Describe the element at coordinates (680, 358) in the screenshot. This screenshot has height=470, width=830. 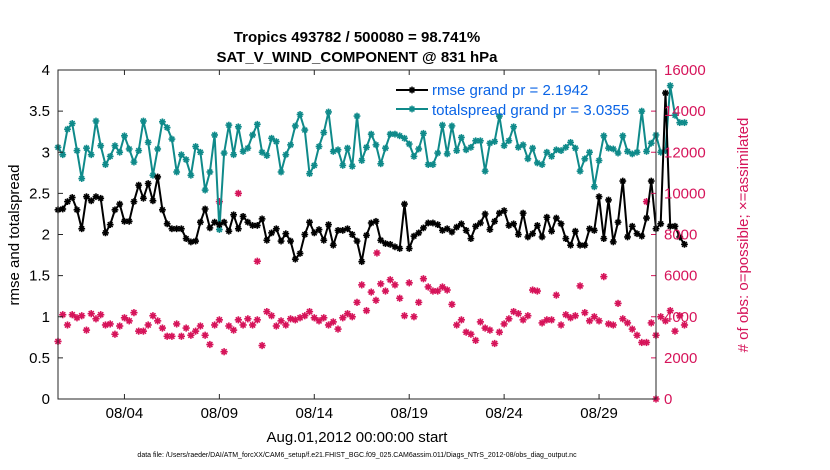
I see `y-tick-label-right: 2000` at that location.